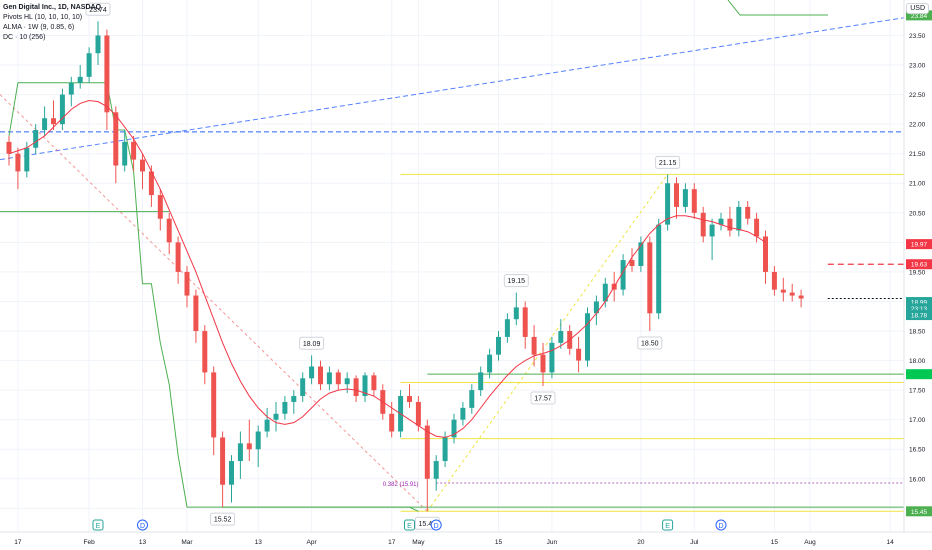 This screenshot has width=932, height=550. Describe the element at coordinates (641, 542) in the screenshot. I see `time-tick-label: 20` at that location.